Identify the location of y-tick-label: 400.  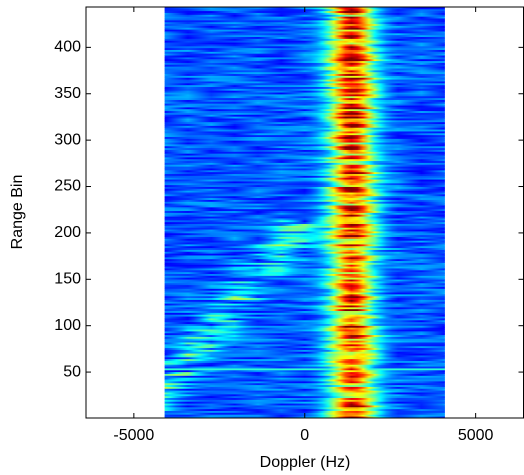
(67, 47).